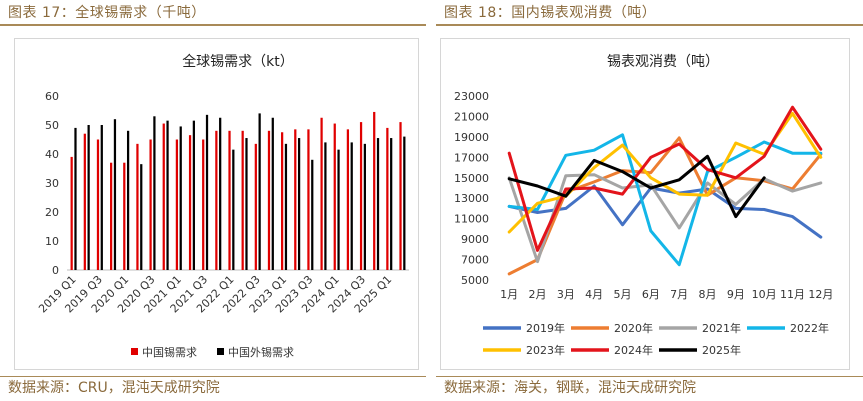 The width and height of the screenshot is (863, 401). What do you see at coordinates (220, 351) in the screenshot?
I see `legend-swatch-overseas` at bounding box center [220, 351].